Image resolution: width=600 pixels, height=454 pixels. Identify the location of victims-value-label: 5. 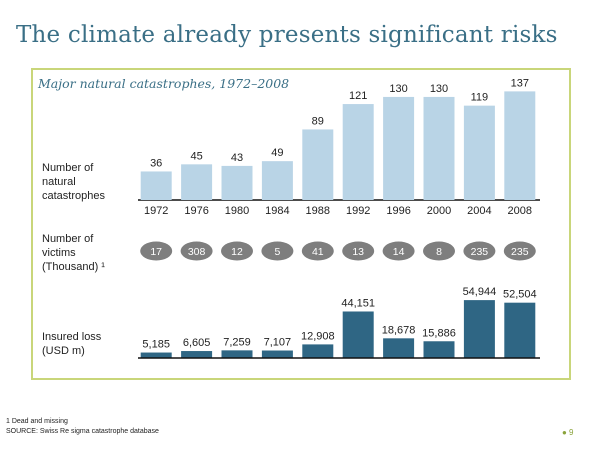
(277, 252).